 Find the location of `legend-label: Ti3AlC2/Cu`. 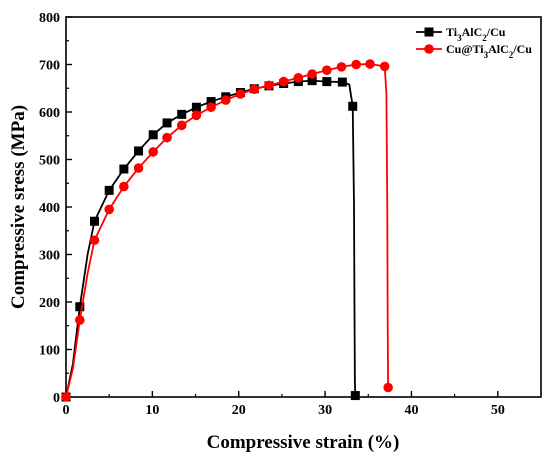

legend-label: Ti3AlC2/Cu is located at coordinates (476, 34).